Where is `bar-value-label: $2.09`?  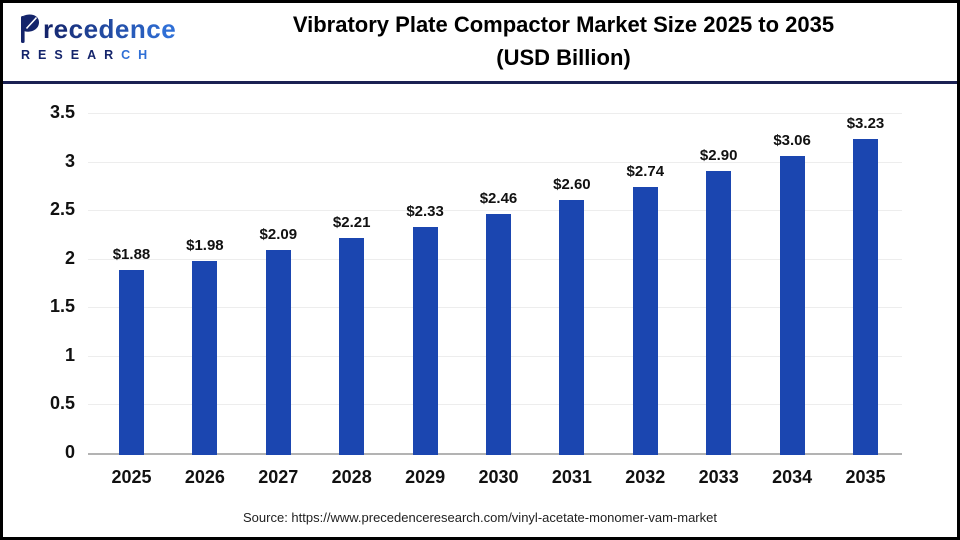
bar-value-label: $2.09 is located at coordinates (278, 234).